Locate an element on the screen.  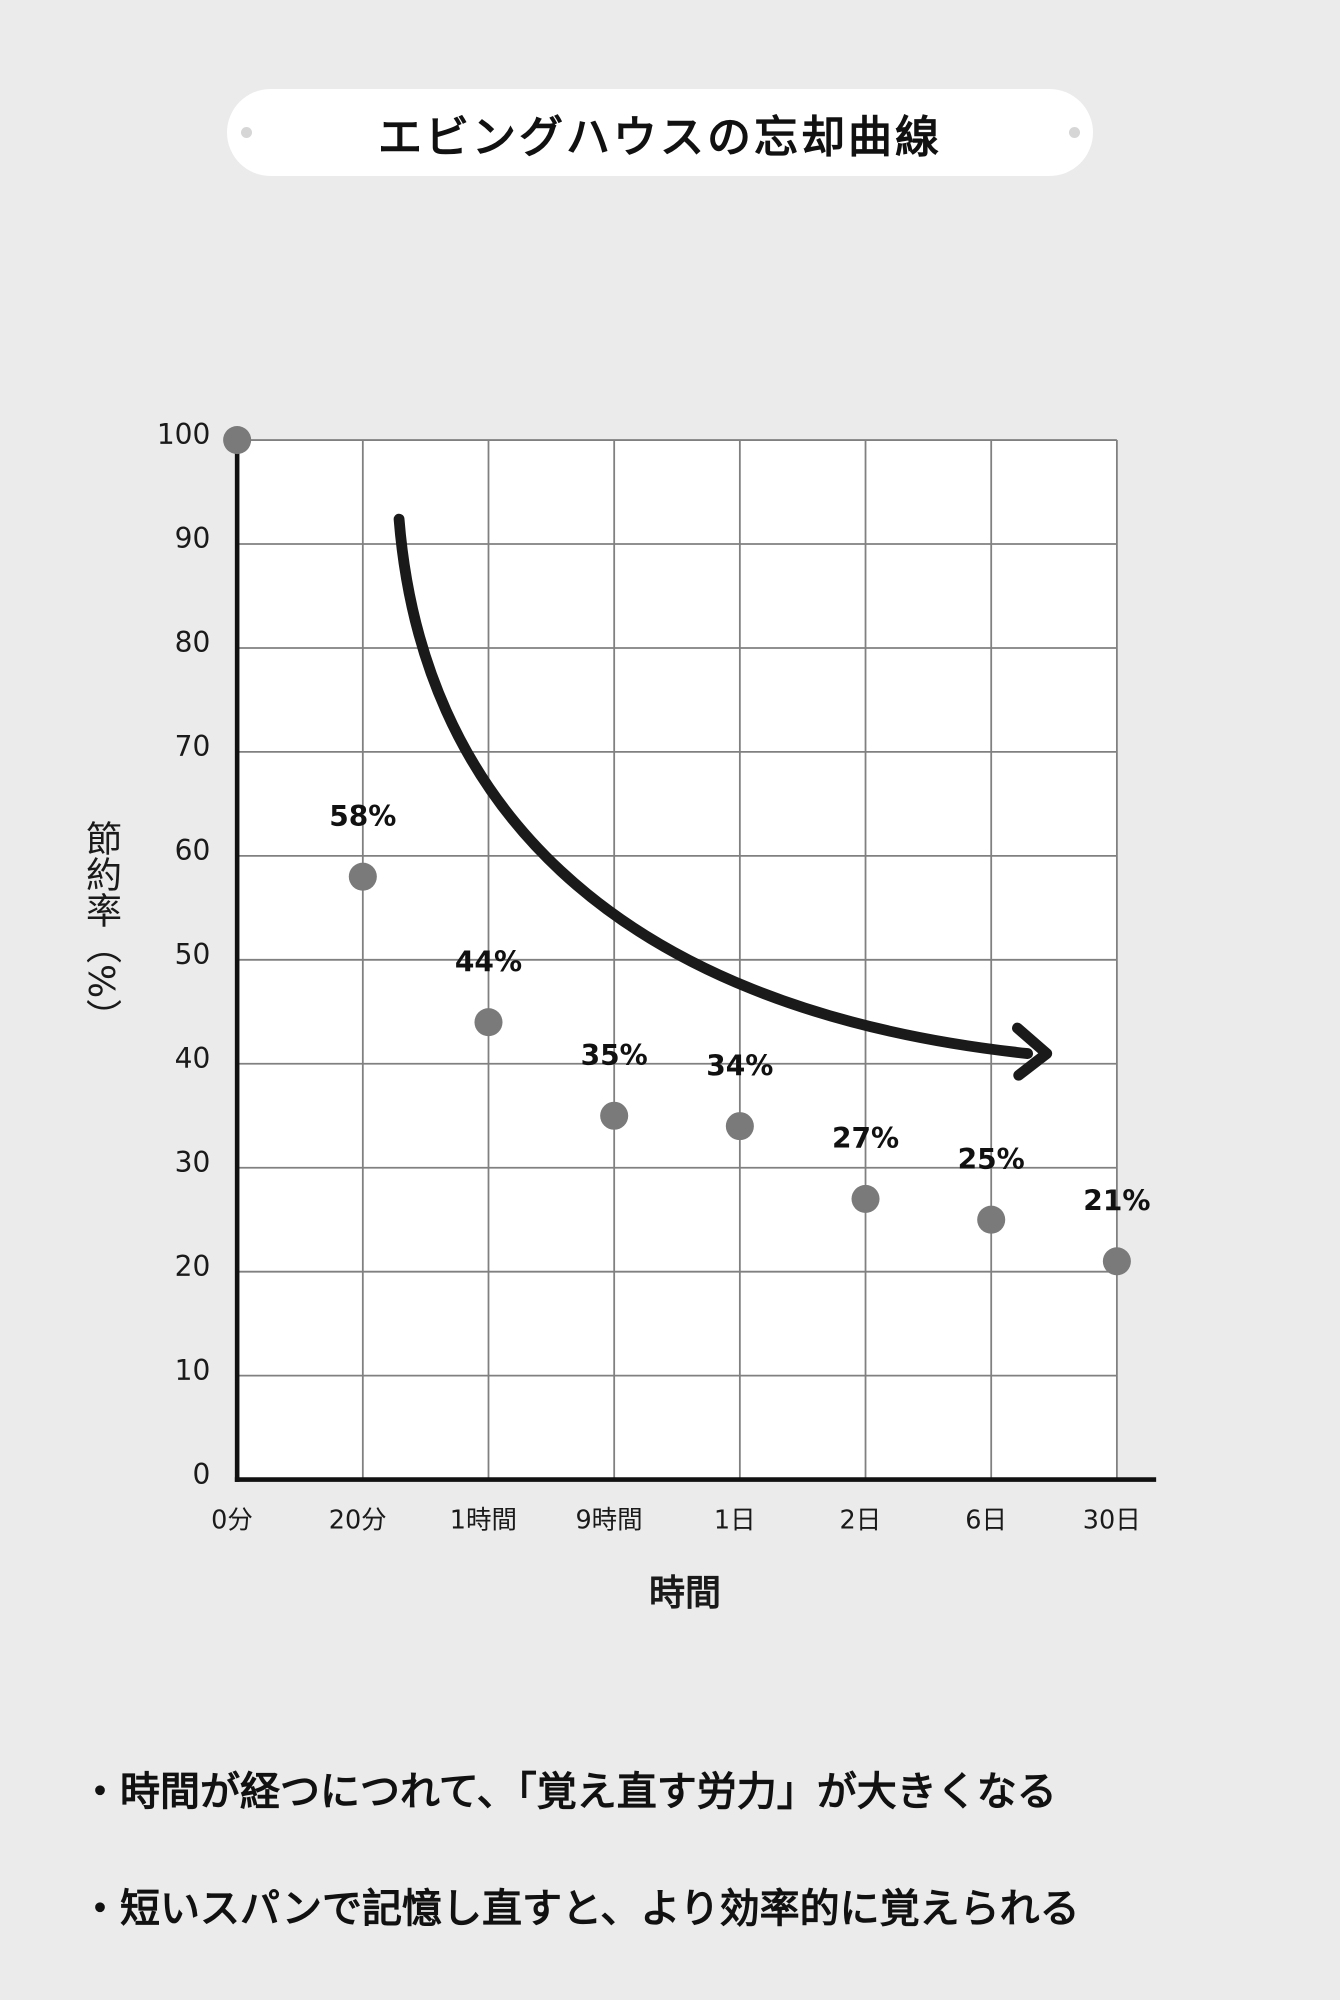
title-pill: エビングハウスの忘却曲線 is located at coordinates (660, 132).